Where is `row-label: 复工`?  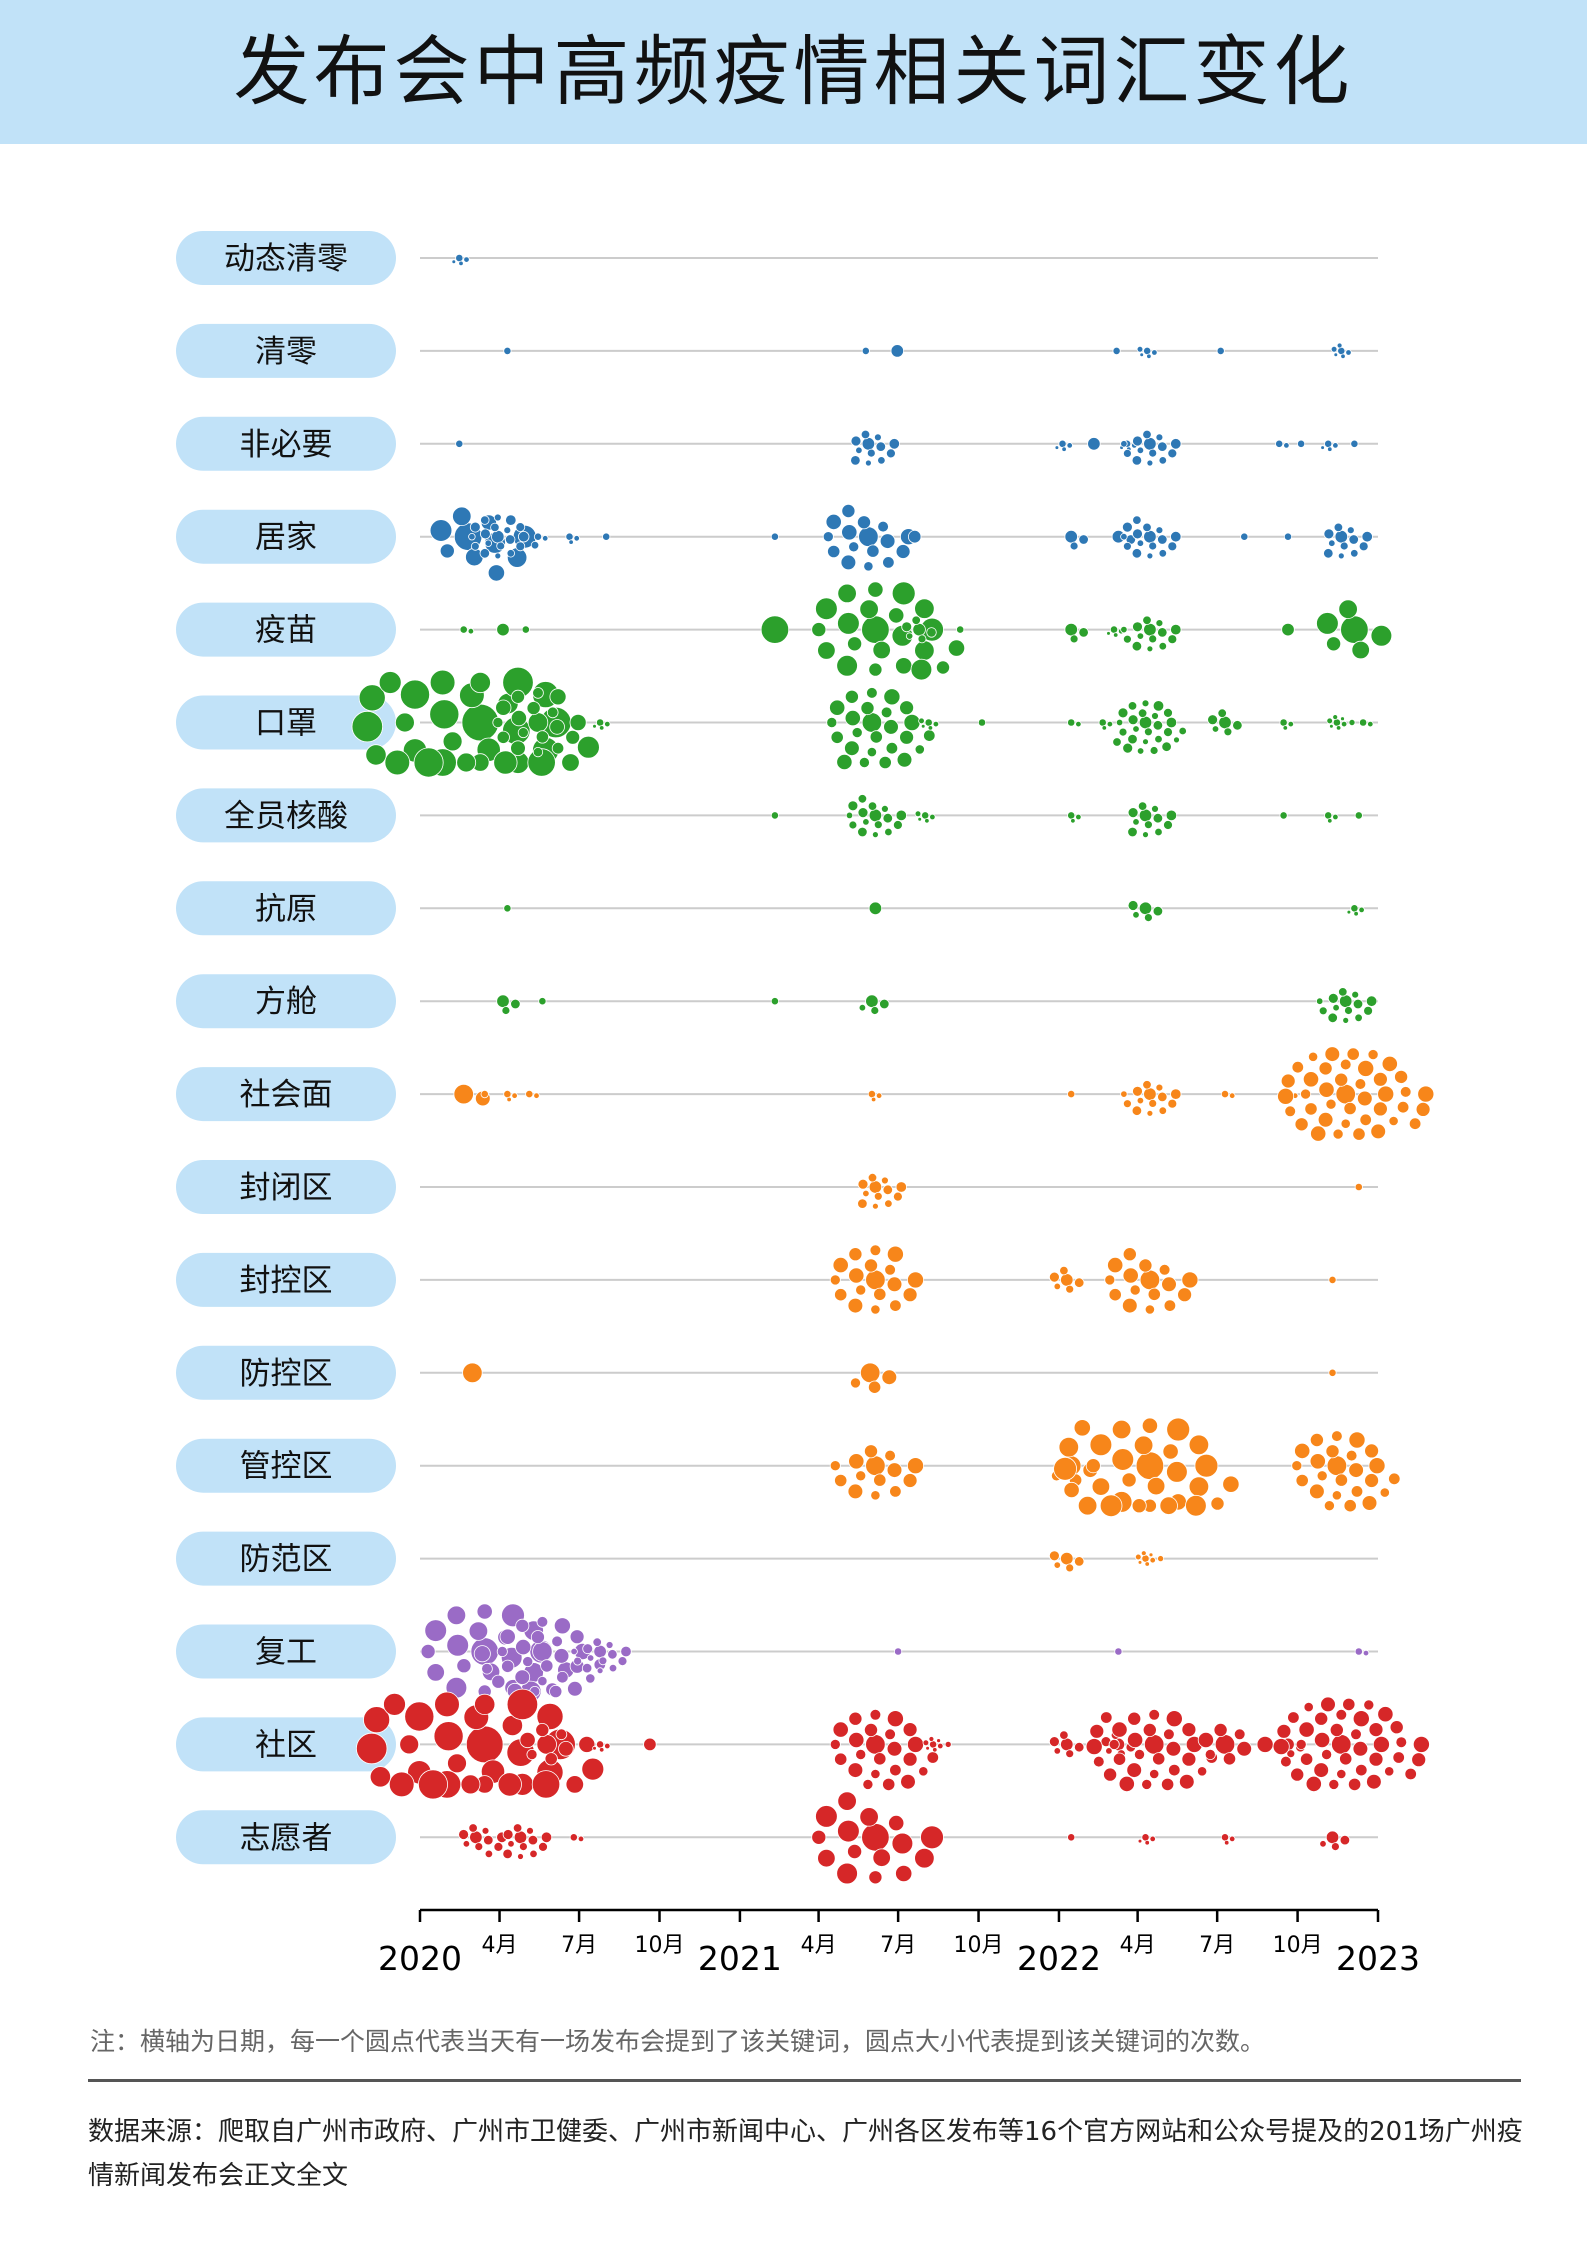
row-label: 复工 is located at coordinates (286, 1653).